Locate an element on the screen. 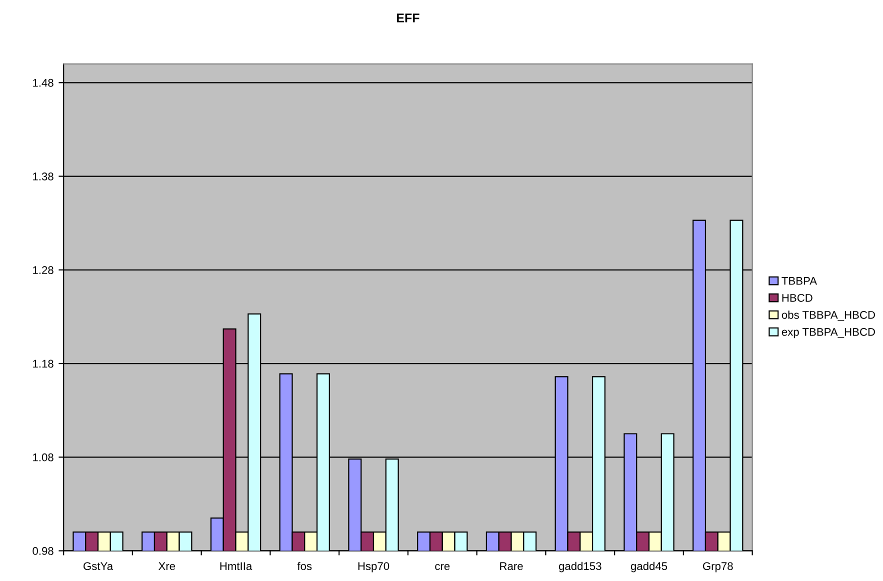  y-tick-label: 1.28 is located at coordinates (43, 270).